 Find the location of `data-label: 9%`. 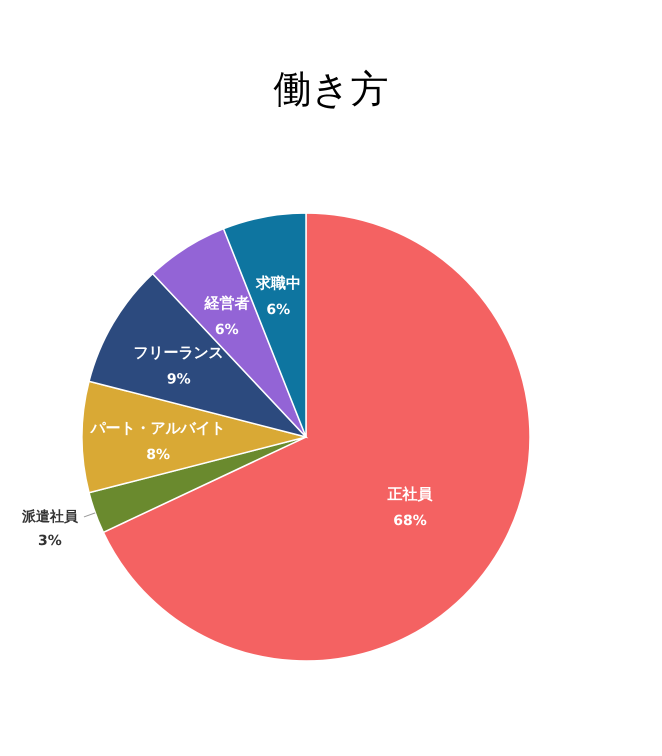

data-label: 9% is located at coordinates (178, 380).